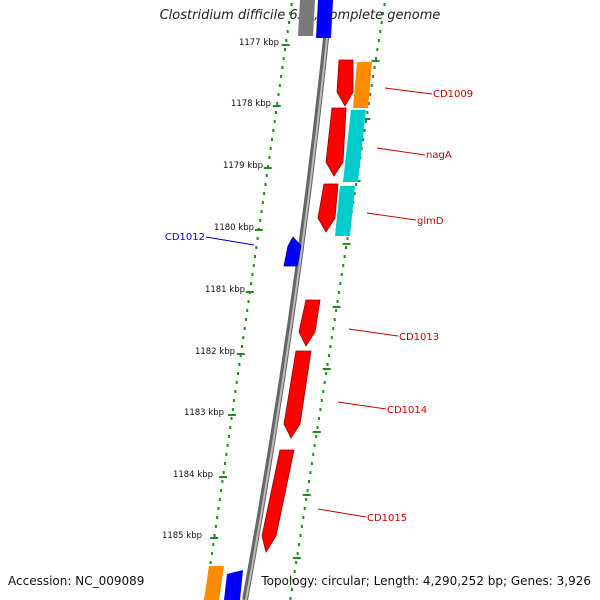  I want to click on gene-arrow-cd1014, so click(297, 394).